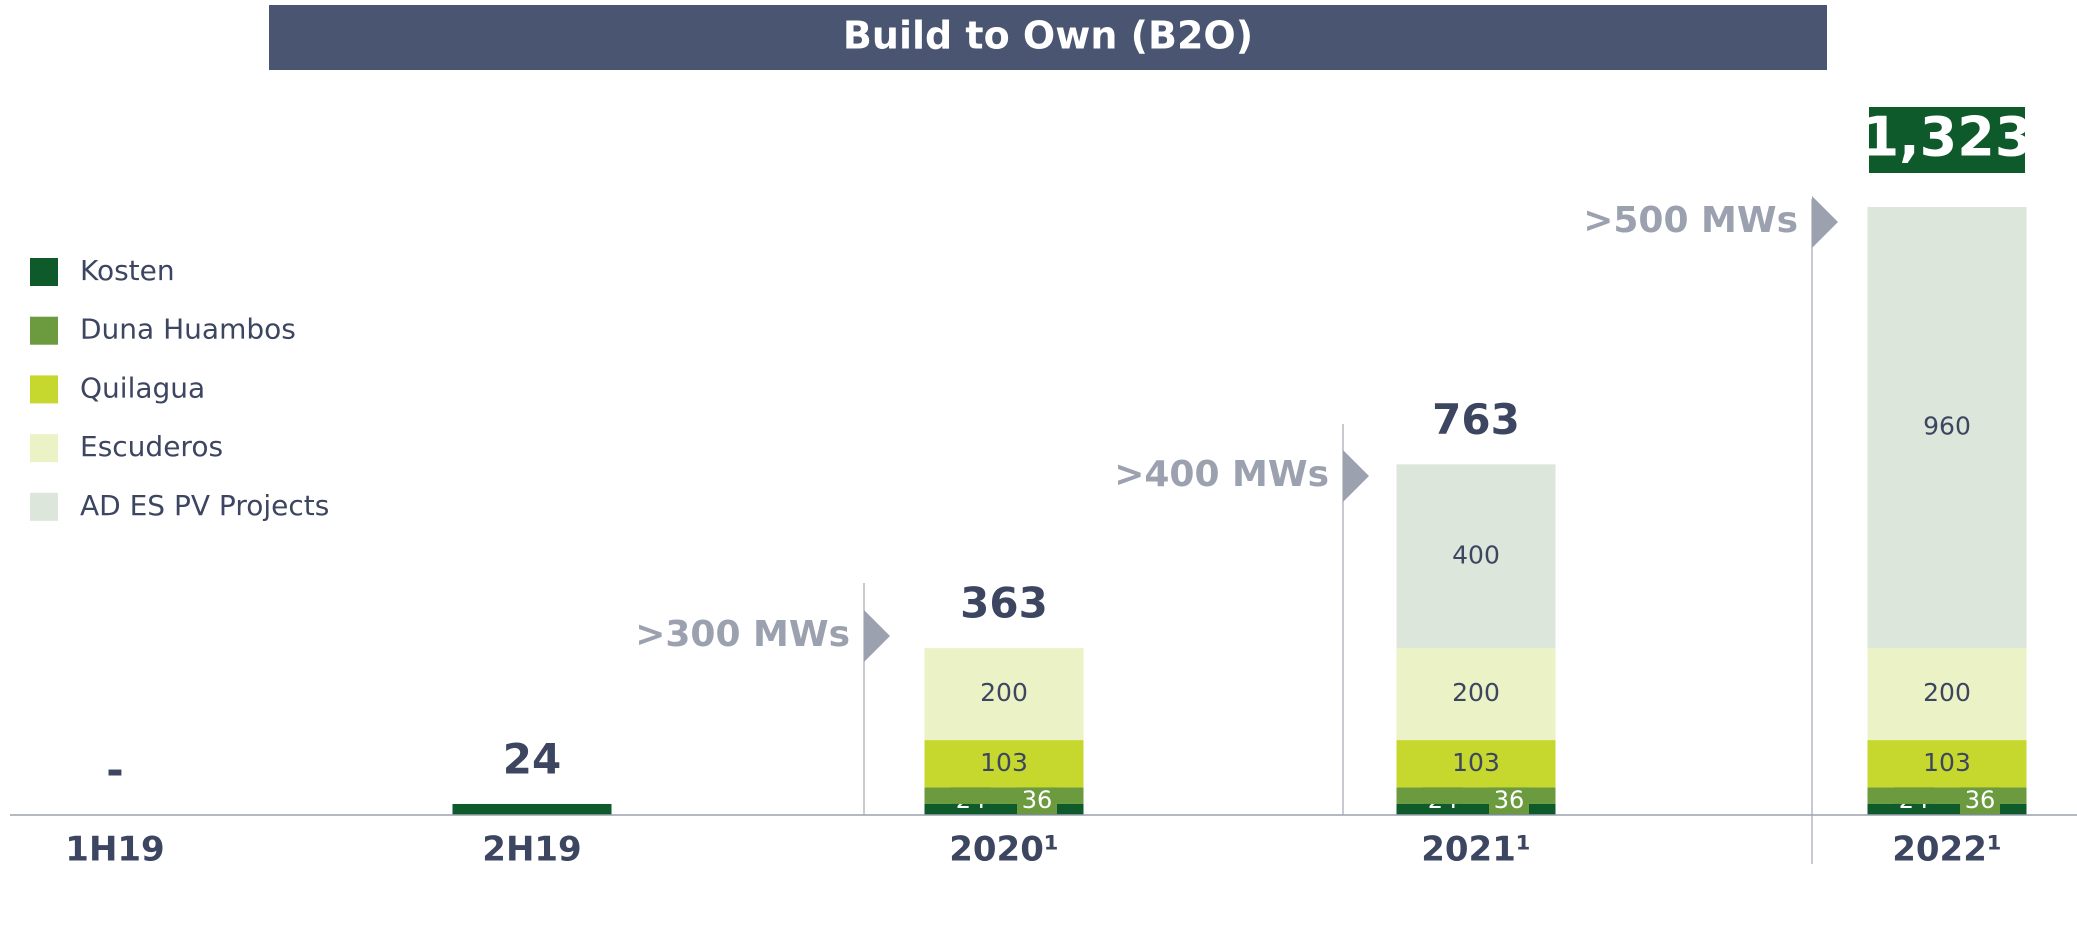 The height and width of the screenshot is (929, 2077). Describe the element at coordinates (142, 387) in the screenshot. I see `legend-label: Quilagua` at that location.